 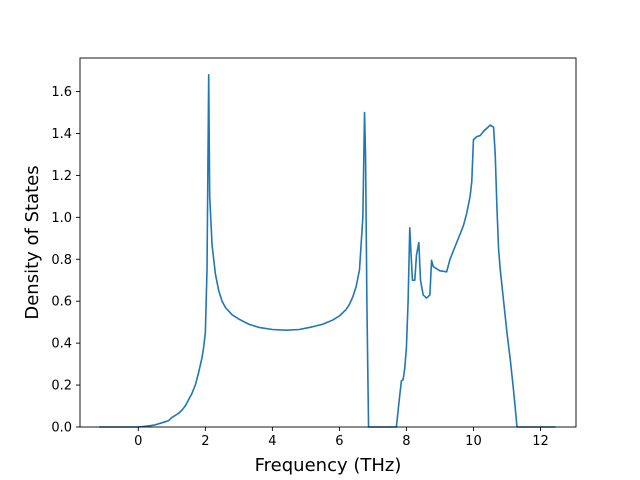 I want to click on x-axis-title: Frequency (THz), so click(x=328, y=465).